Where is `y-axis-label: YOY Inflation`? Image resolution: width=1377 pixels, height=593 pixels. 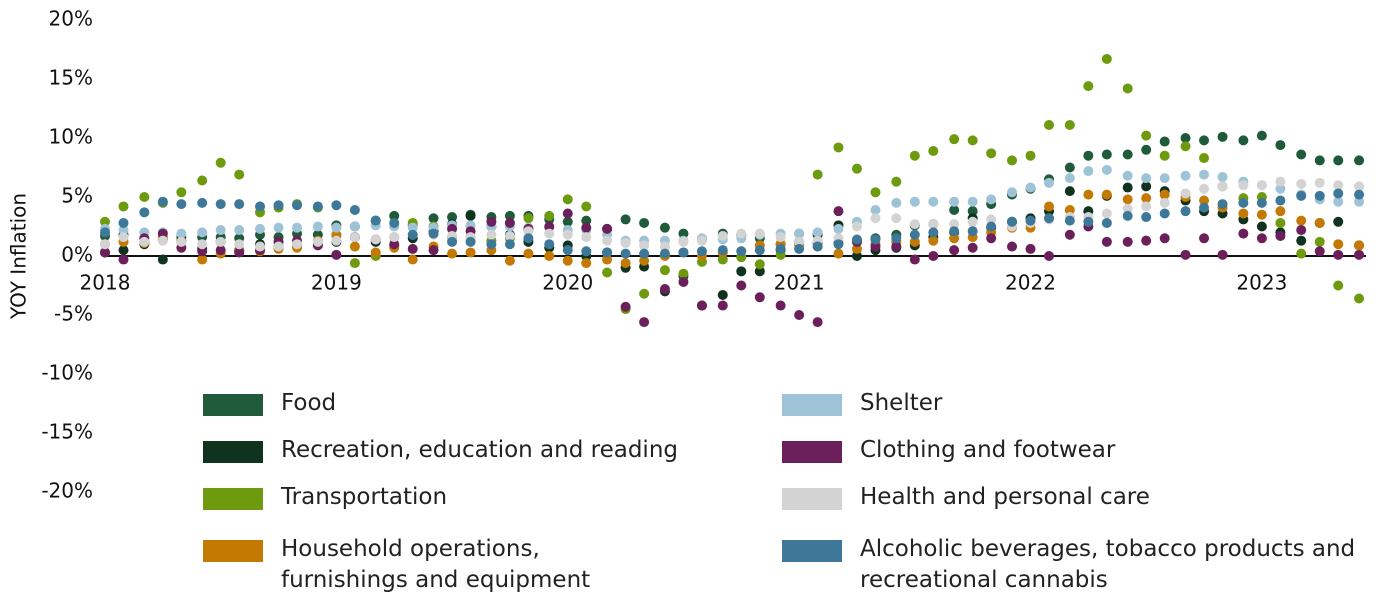
y-axis-label: YOY Inflation is located at coordinates (19, 256).